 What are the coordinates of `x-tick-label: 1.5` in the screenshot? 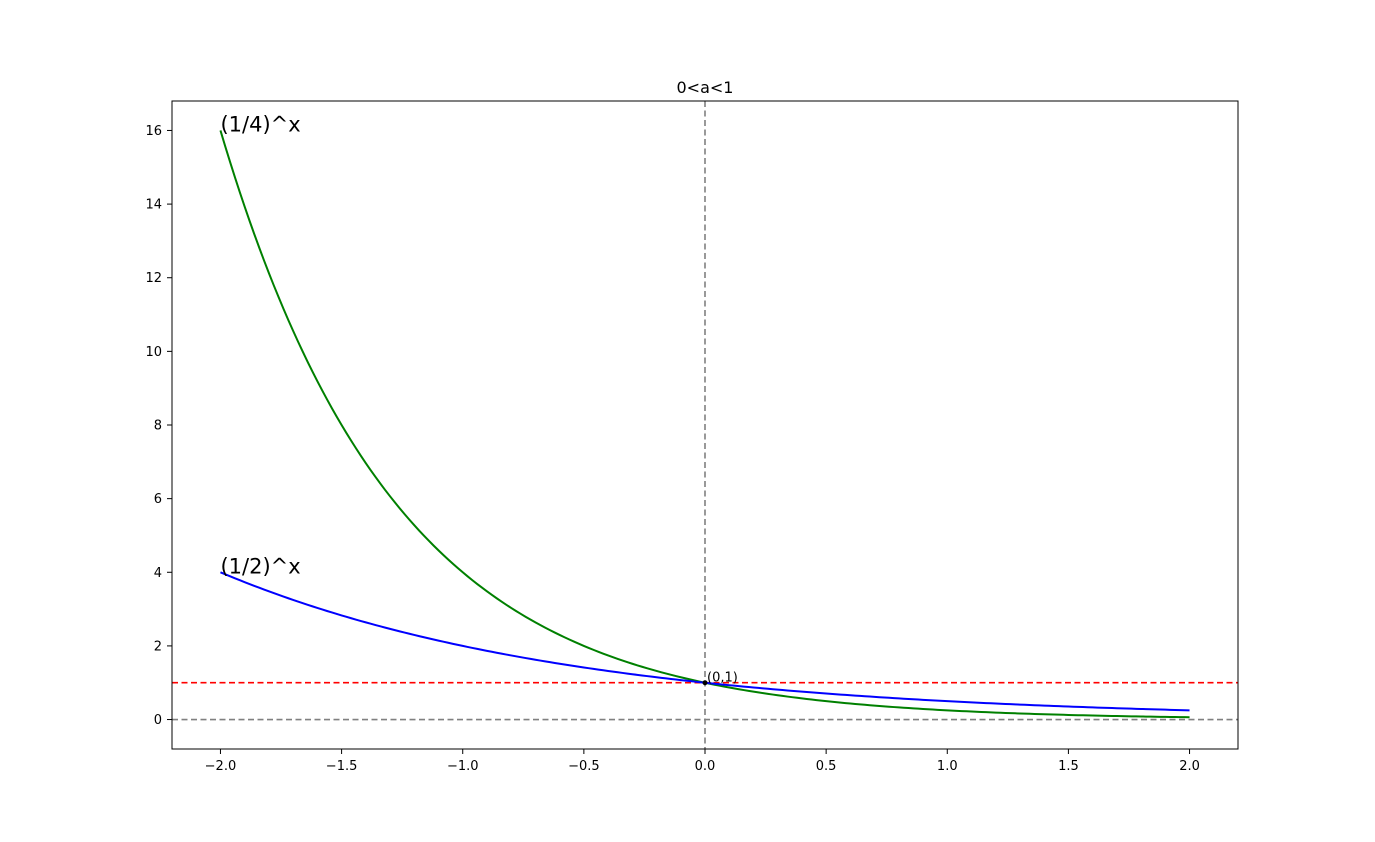 It's located at (1068, 766).